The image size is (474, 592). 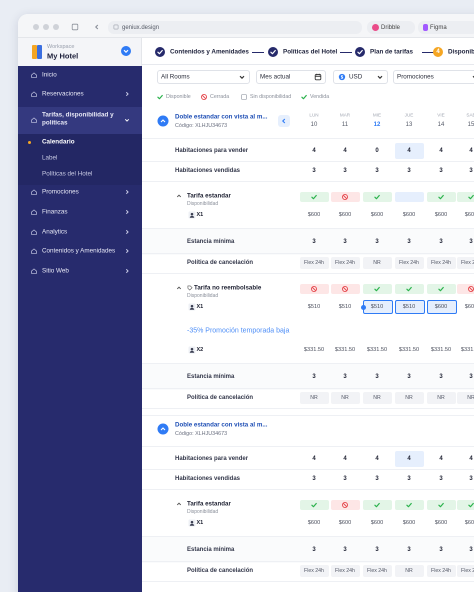 What do you see at coordinates (212, 459) in the screenshot?
I see `row-label: Habitaciones para vender` at bounding box center [212, 459].